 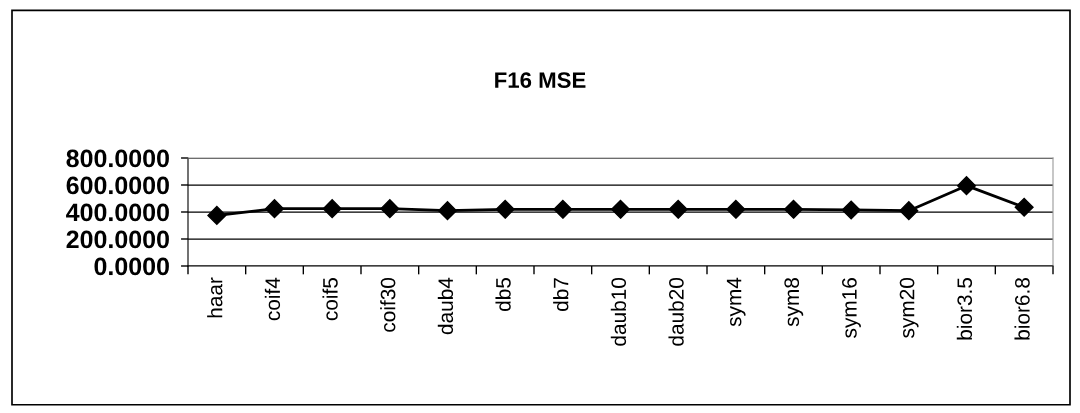 I want to click on x-tick-label: db7, so click(x=561, y=294).